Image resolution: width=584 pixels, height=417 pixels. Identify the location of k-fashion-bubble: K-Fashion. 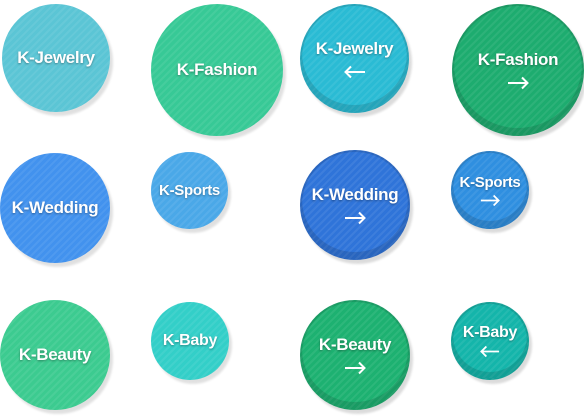
(217, 70).